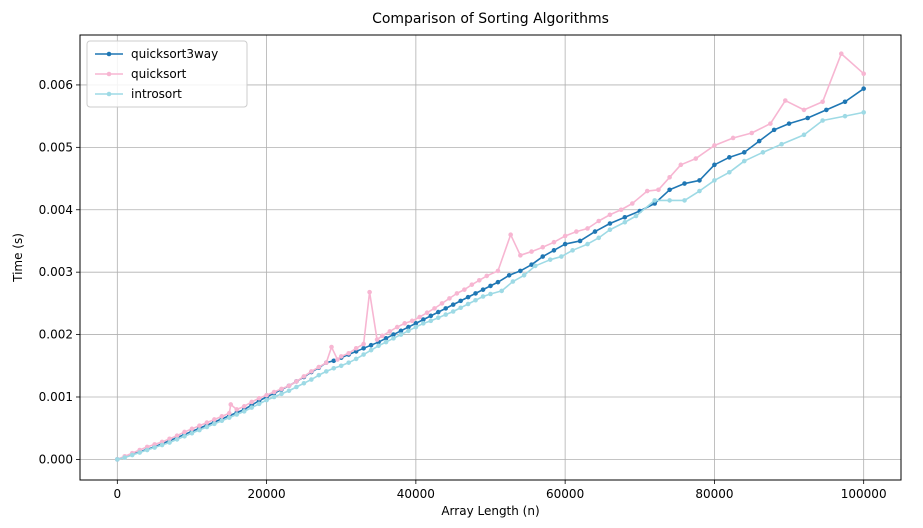  What do you see at coordinates (56, 397) in the screenshot?
I see `y-tick-label: 0.001` at bounding box center [56, 397].